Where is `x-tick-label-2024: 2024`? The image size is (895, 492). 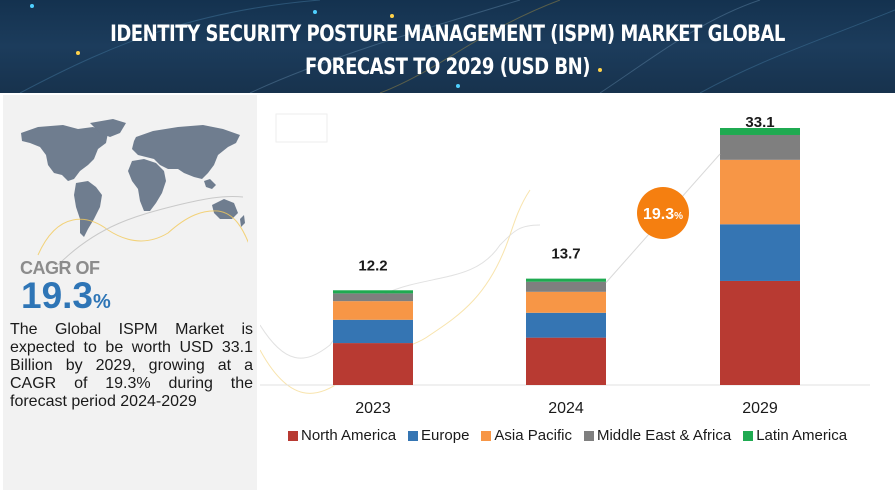
x-tick-label-2024: 2024 is located at coordinates (566, 408).